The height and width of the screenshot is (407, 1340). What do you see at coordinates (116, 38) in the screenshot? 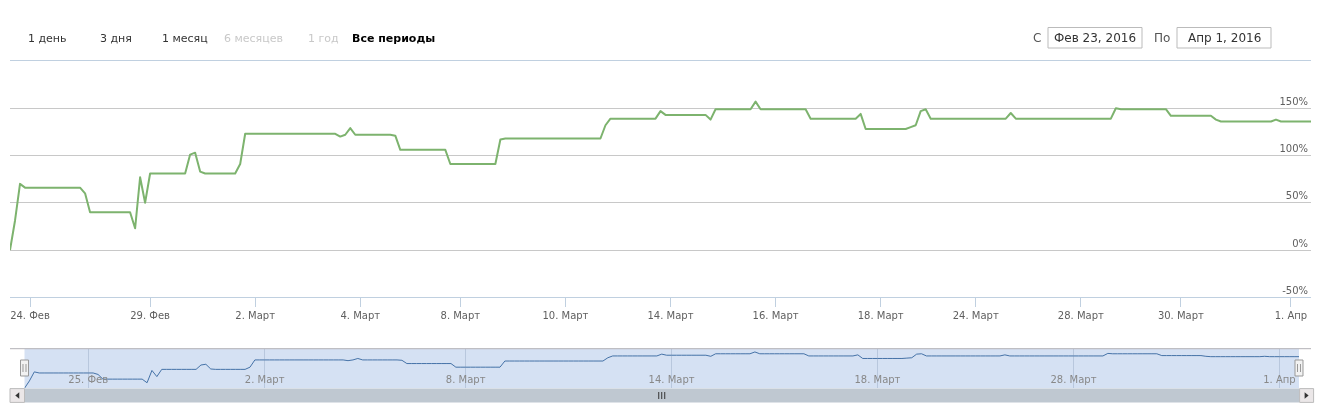
I see `text: 3 дня` at bounding box center [116, 38].